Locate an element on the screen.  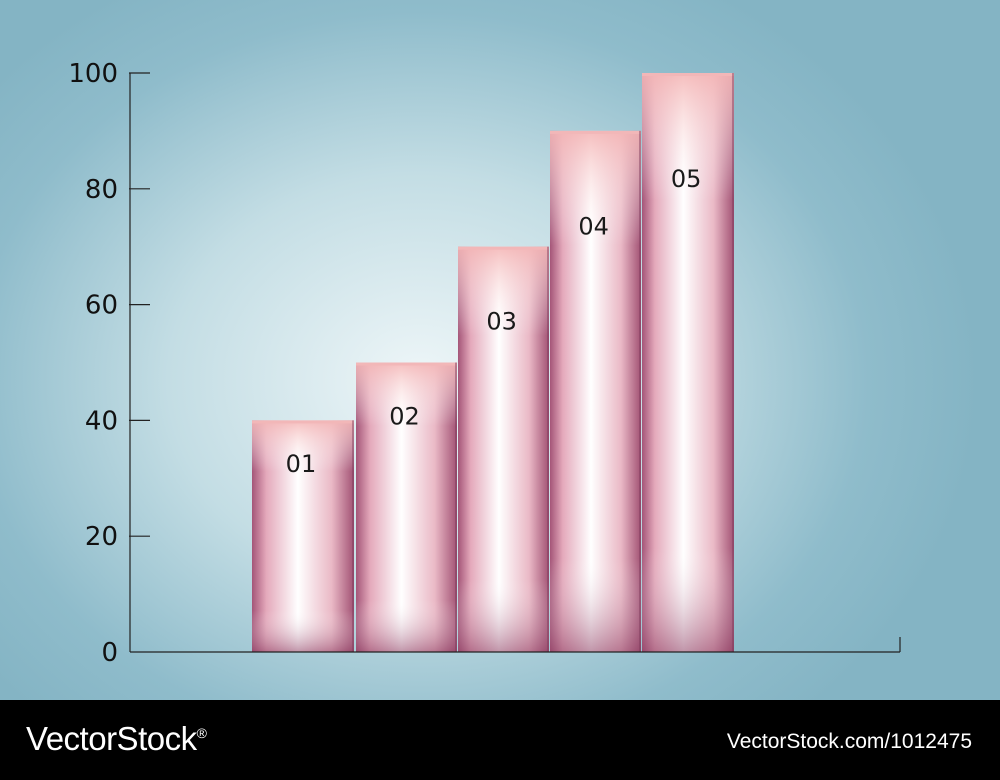
brand-logo: VectorStock® is located at coordinates (116, 739).